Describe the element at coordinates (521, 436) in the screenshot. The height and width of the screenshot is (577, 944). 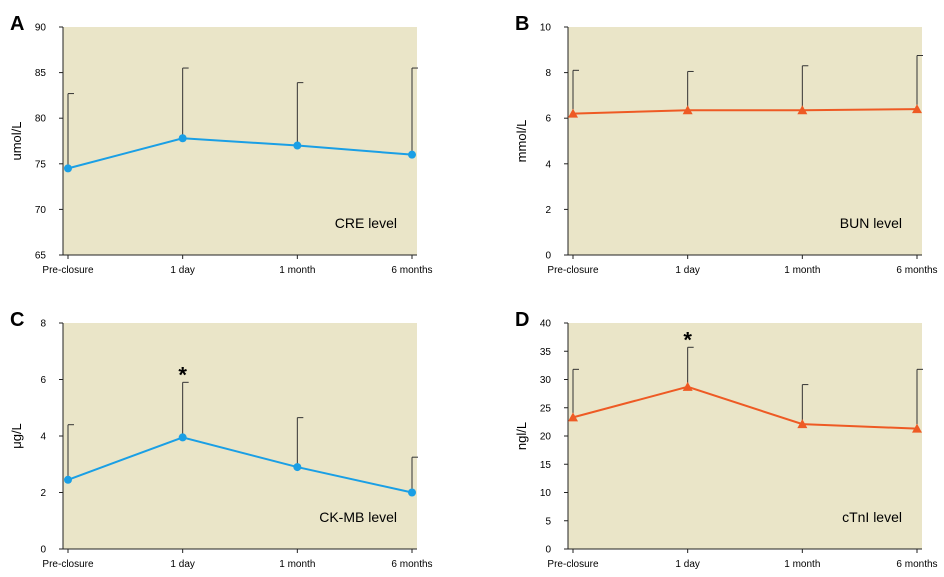
I see `y-axis-label: ngl/L` at that location.